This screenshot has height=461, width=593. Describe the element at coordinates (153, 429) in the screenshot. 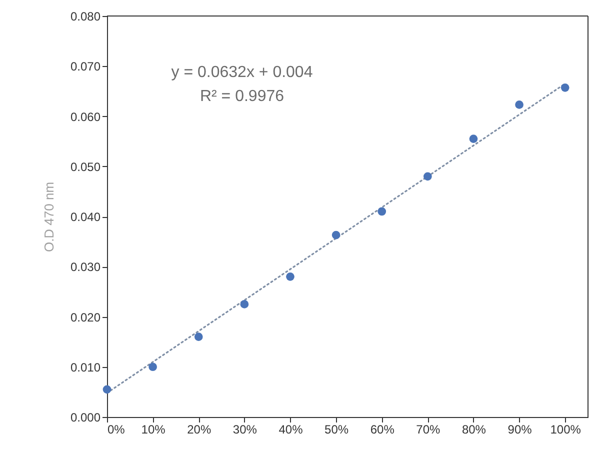

I see `x-tick-label: 10%` at that location.